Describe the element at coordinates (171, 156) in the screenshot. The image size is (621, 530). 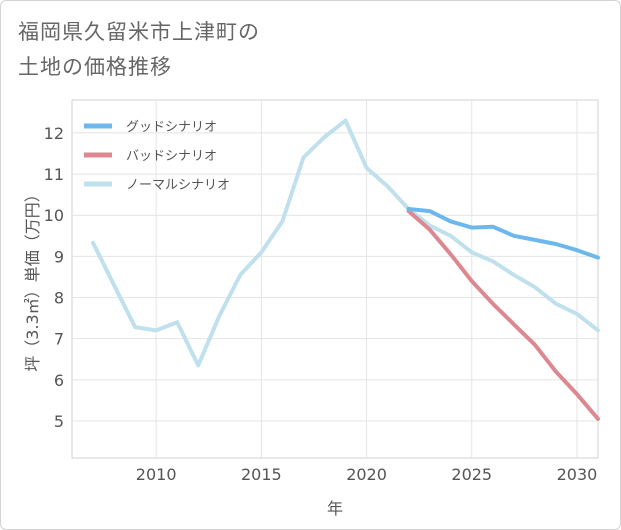
I see `legend-label-1: バッドシナリオ` at that location.